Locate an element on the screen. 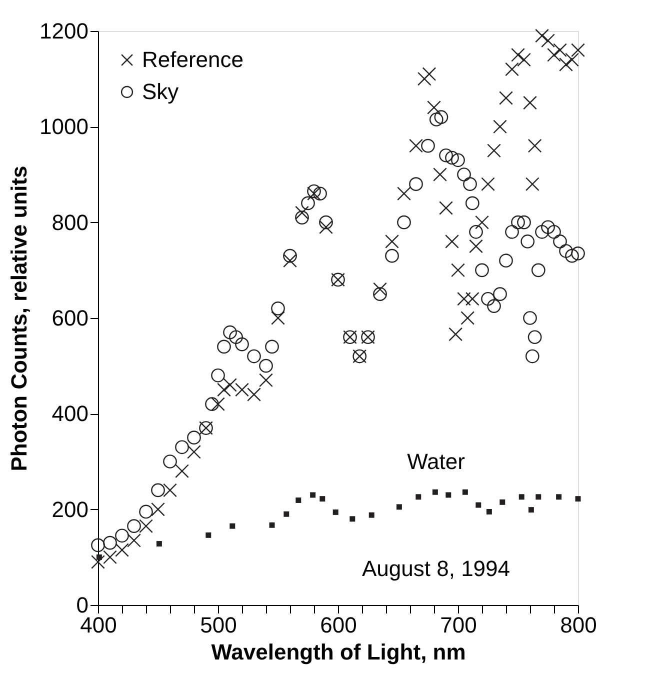  annotation: Water is located at coordinates (436, 461).